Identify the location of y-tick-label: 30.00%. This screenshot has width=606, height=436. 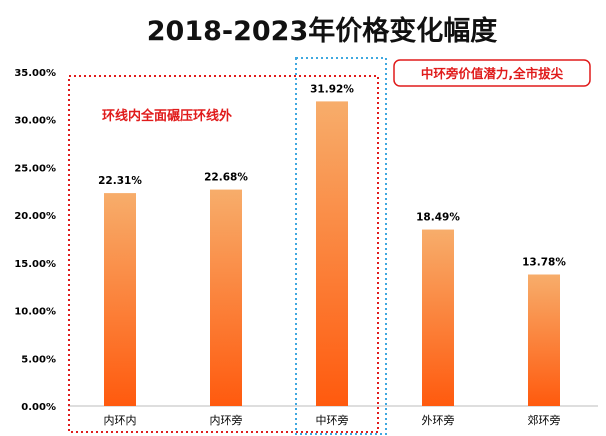
(35, 121).